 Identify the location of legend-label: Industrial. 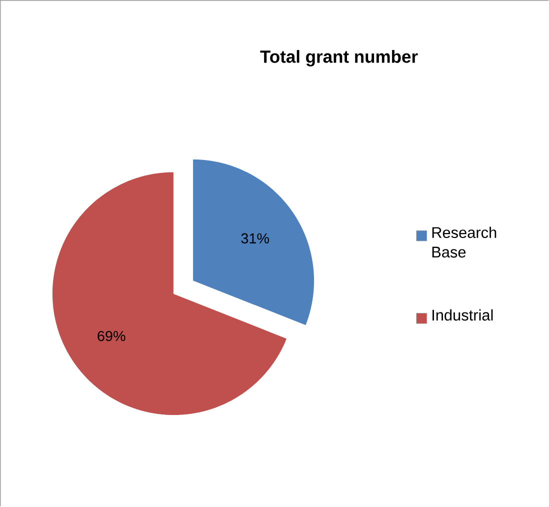
(462, 315).